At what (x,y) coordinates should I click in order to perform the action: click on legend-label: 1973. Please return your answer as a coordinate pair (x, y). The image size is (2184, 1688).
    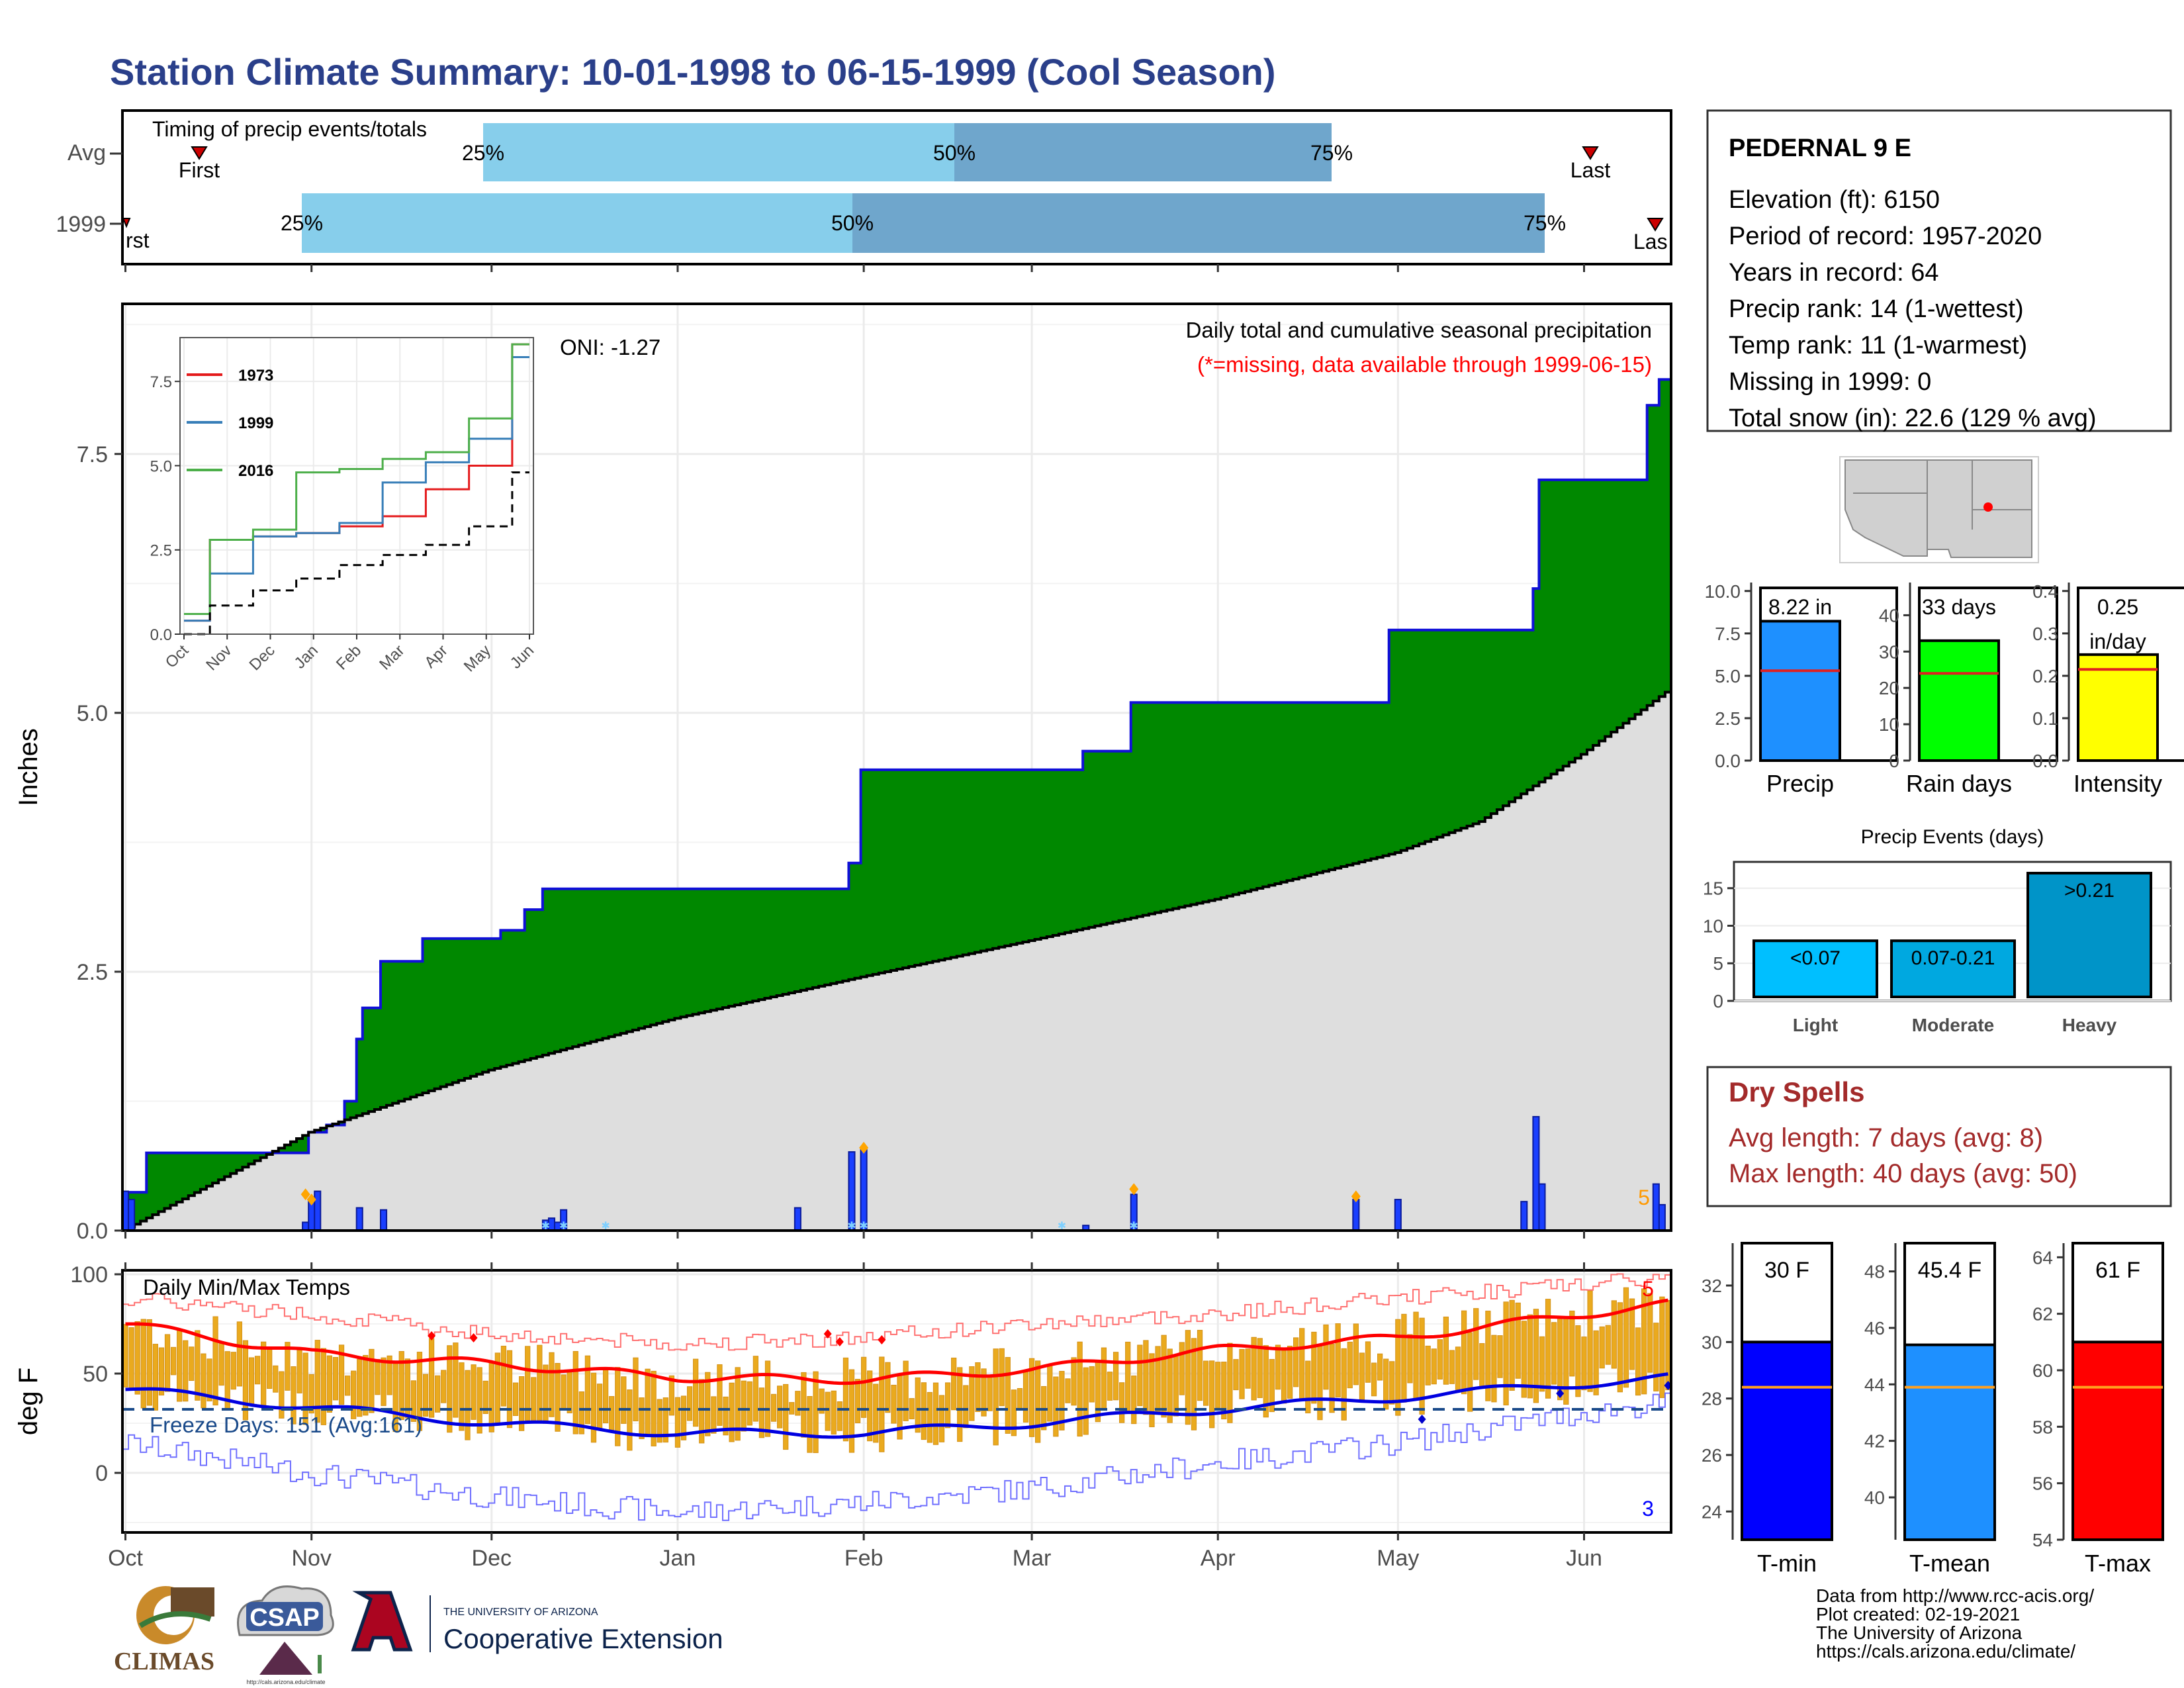
    Looking at the image, I should click on (256, 376).